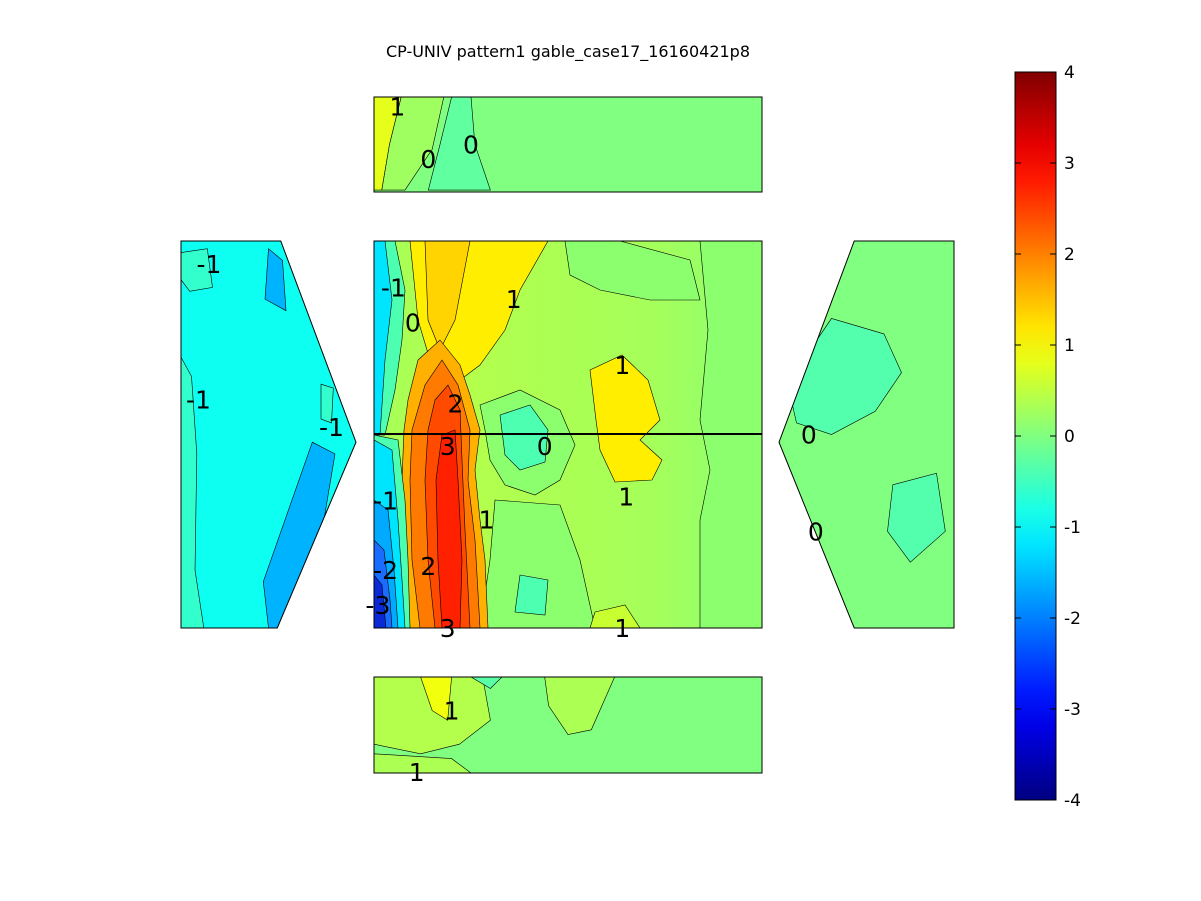  I want to click on colorbar-tick-label: -2, so click(1072, 619).